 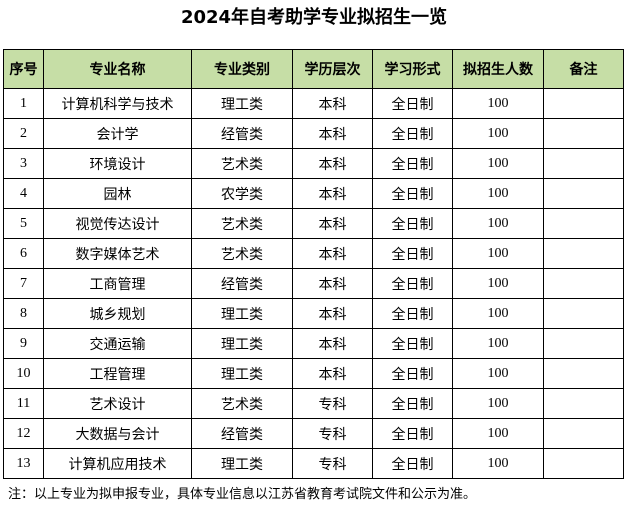 What do you see at coordinates (498, 69) in the screenshot?
I see `header-col-planned-count: 拟招生人数` at bounding box center [498, 69].